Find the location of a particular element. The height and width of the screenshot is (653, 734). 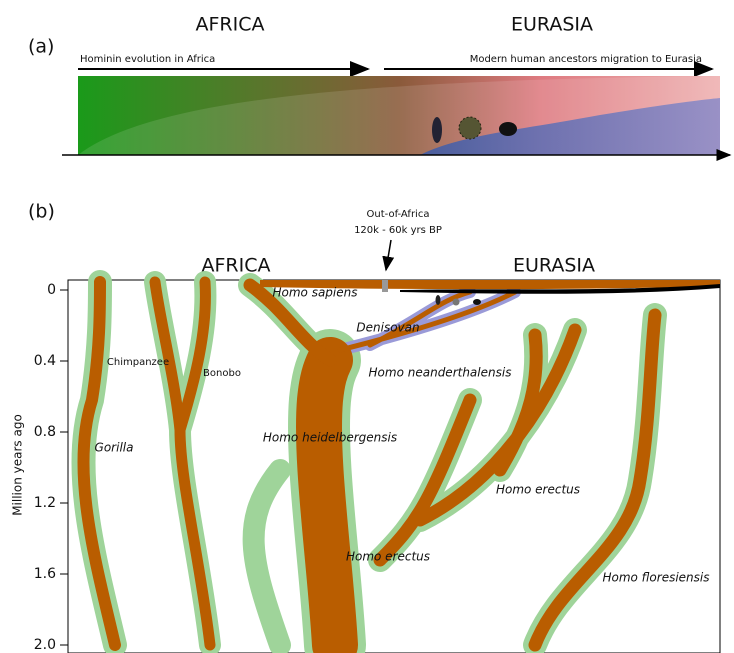

y-tick-label: 1.6 is located at coordinates (45, 574).